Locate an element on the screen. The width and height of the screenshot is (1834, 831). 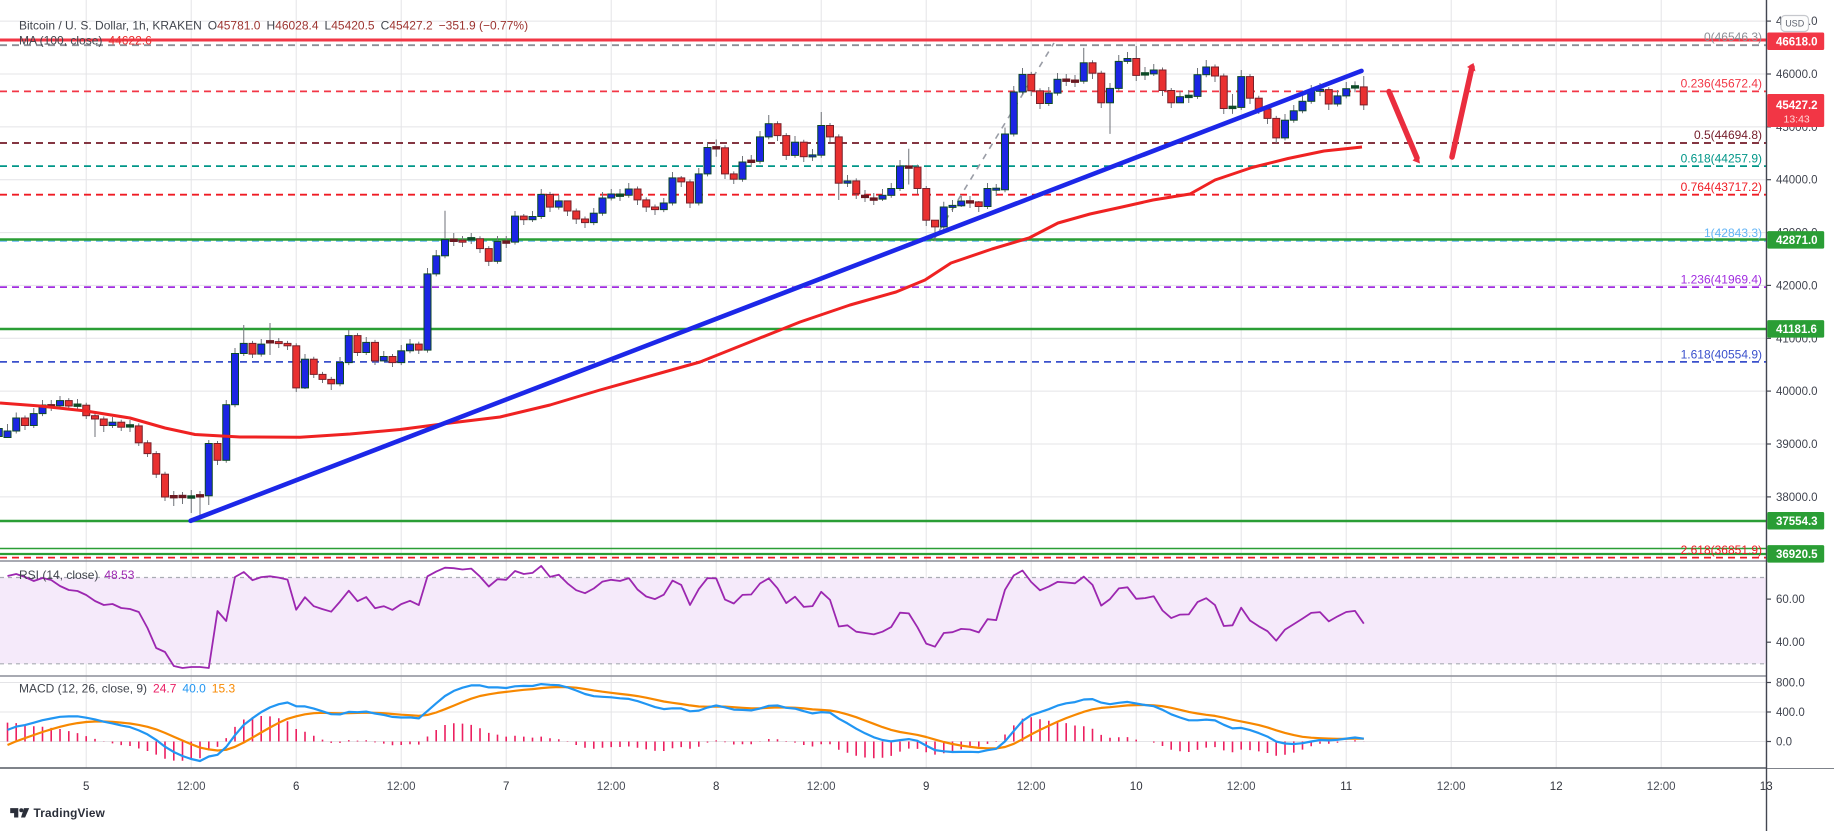
svg-text: 44000.0 is located at coordinates (1797, 181).